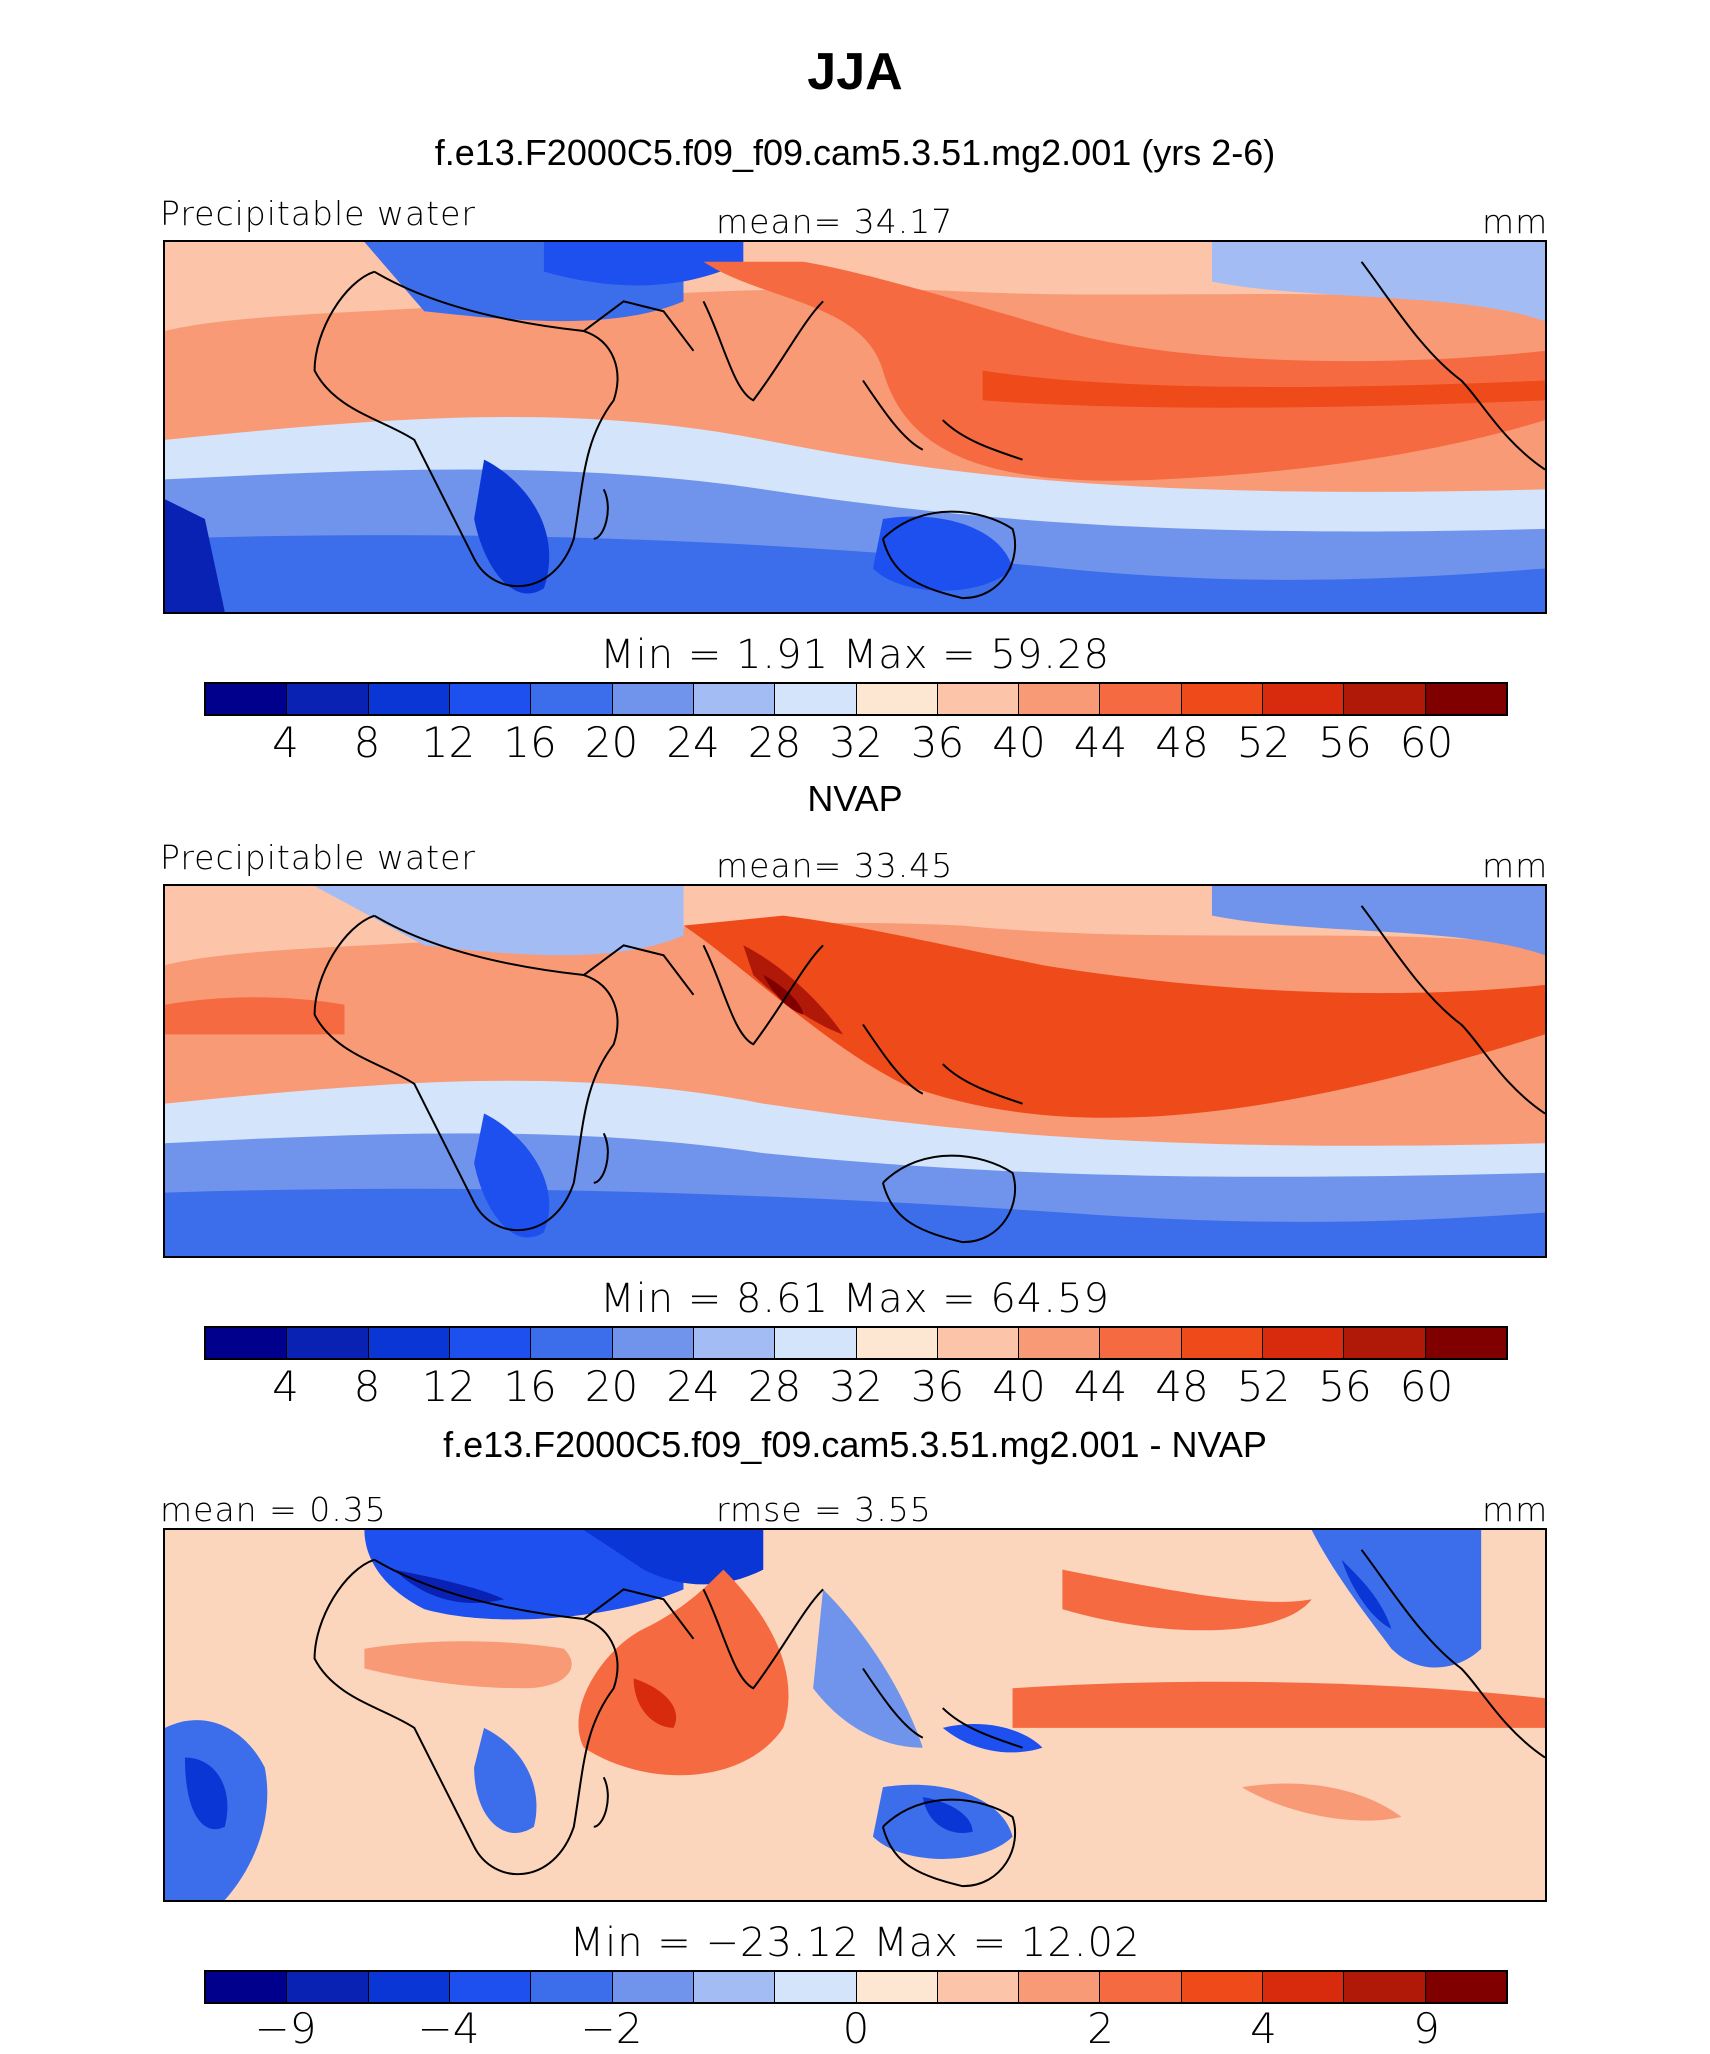 Image resolution: width=1710 pixels, height=2054 pixels. I want to click on panel-1-map, so click(855, 427).